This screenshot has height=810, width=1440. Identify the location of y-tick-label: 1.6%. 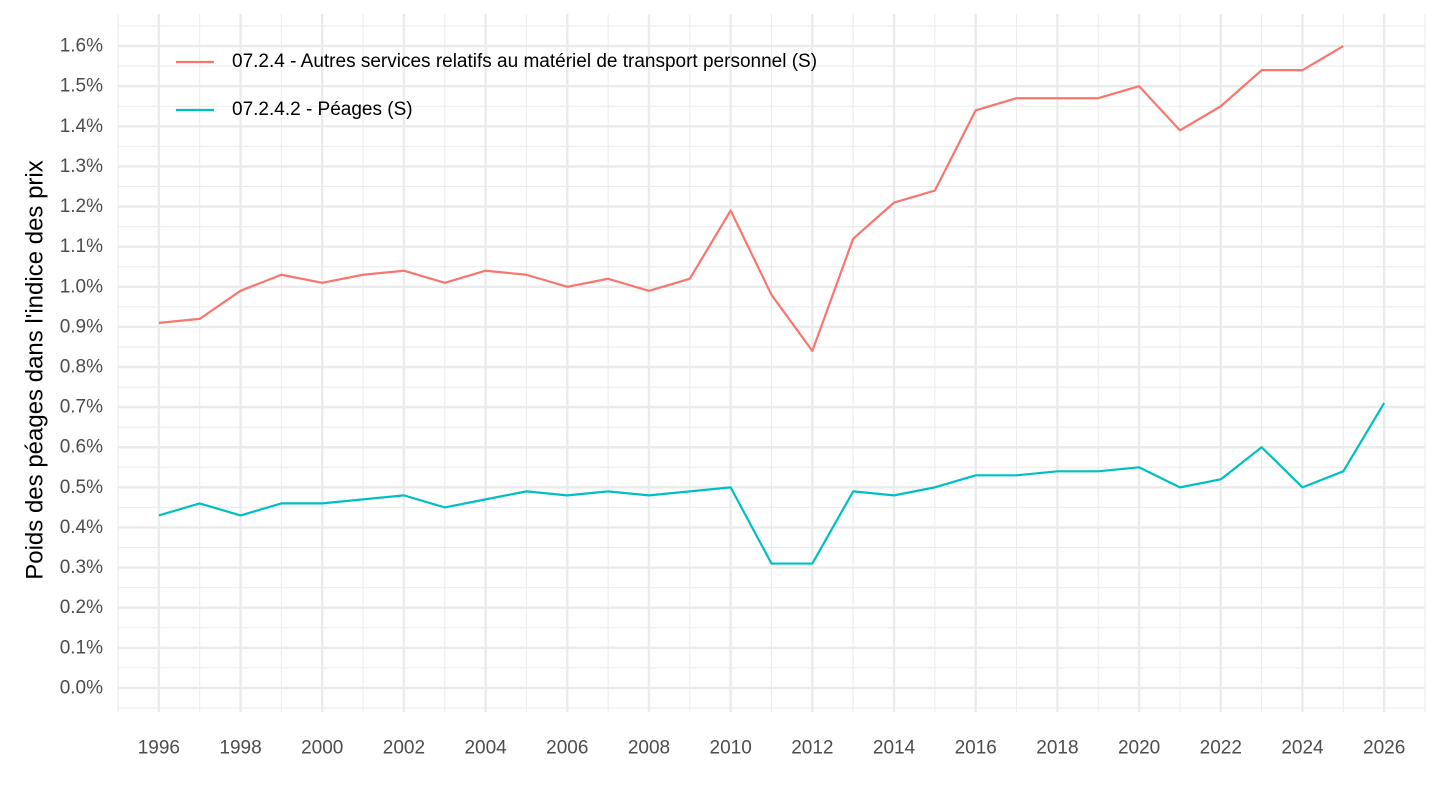
(81, 46).